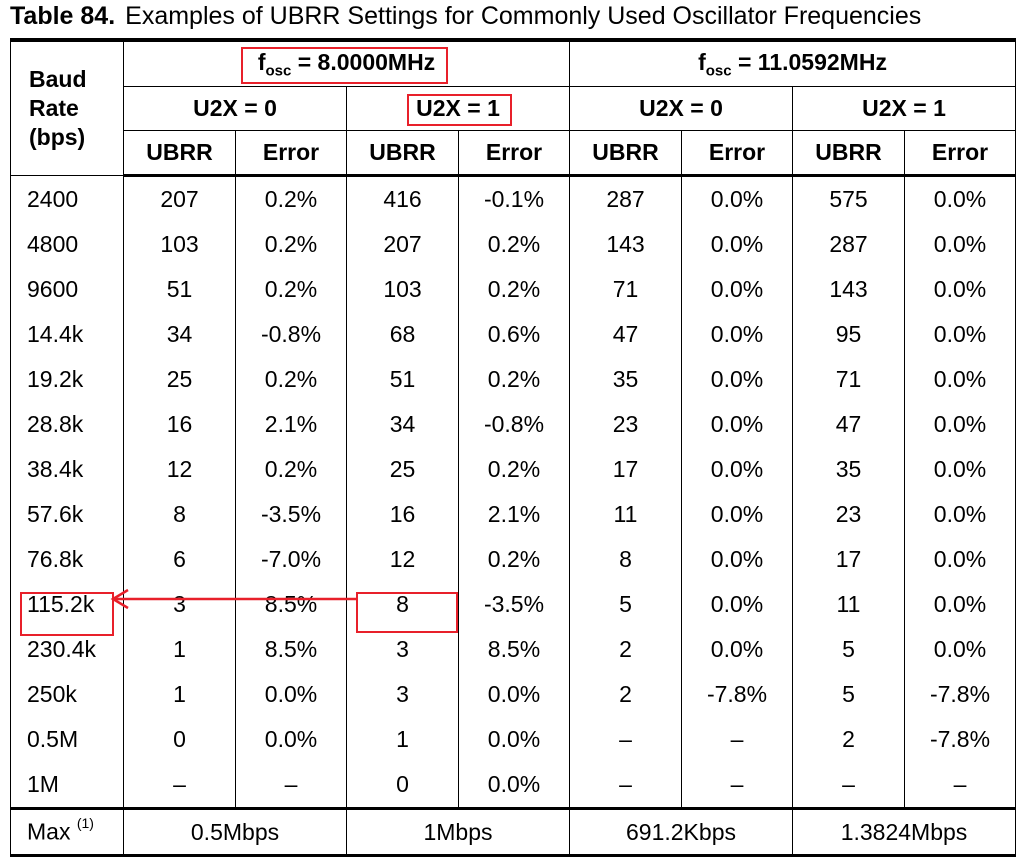 Image resolution: width=1017 pixels, height=867 pixels. What do you see at coordinates (179, 424) in the screenshot?
I see `ubrr-cell: 16` at bounding box center [179, 424].